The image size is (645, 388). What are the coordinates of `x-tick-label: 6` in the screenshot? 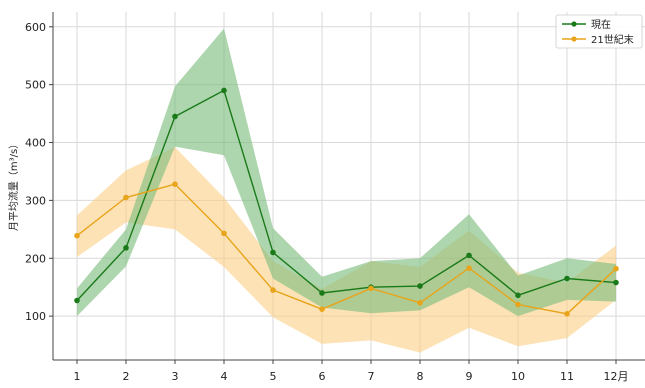 It's located at (322, 376).